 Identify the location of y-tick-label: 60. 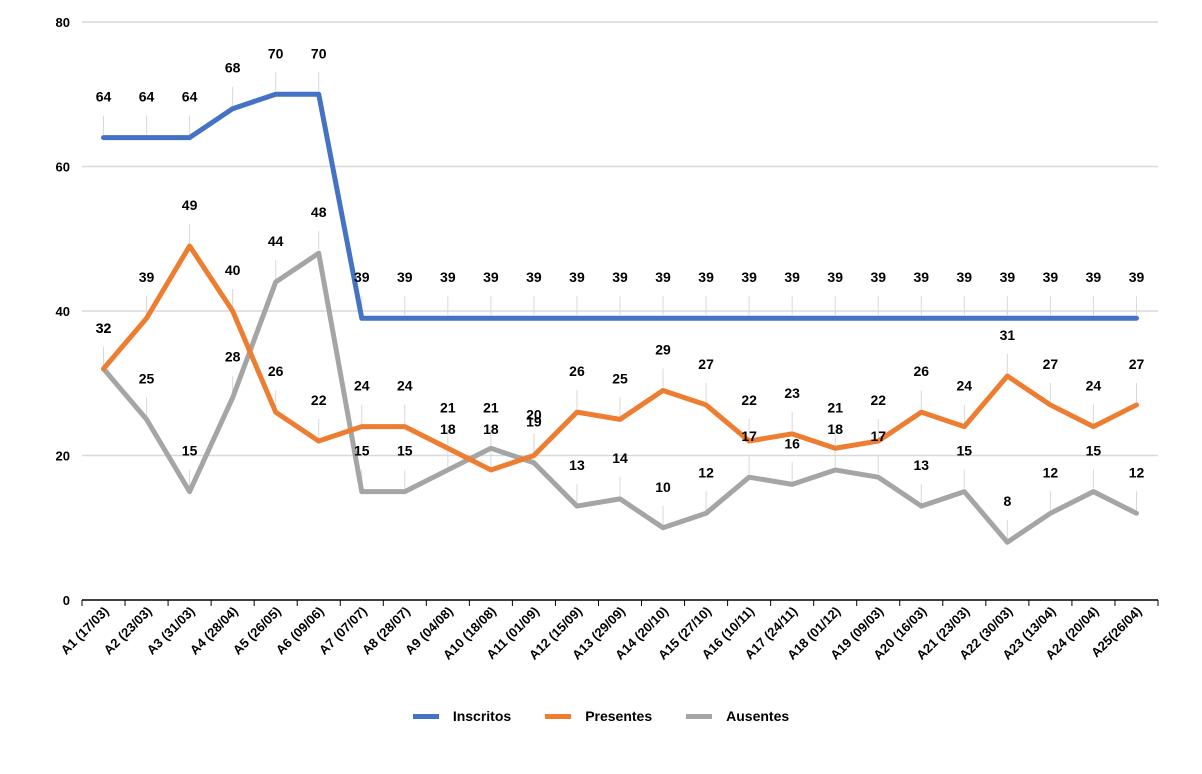
(63, 167).